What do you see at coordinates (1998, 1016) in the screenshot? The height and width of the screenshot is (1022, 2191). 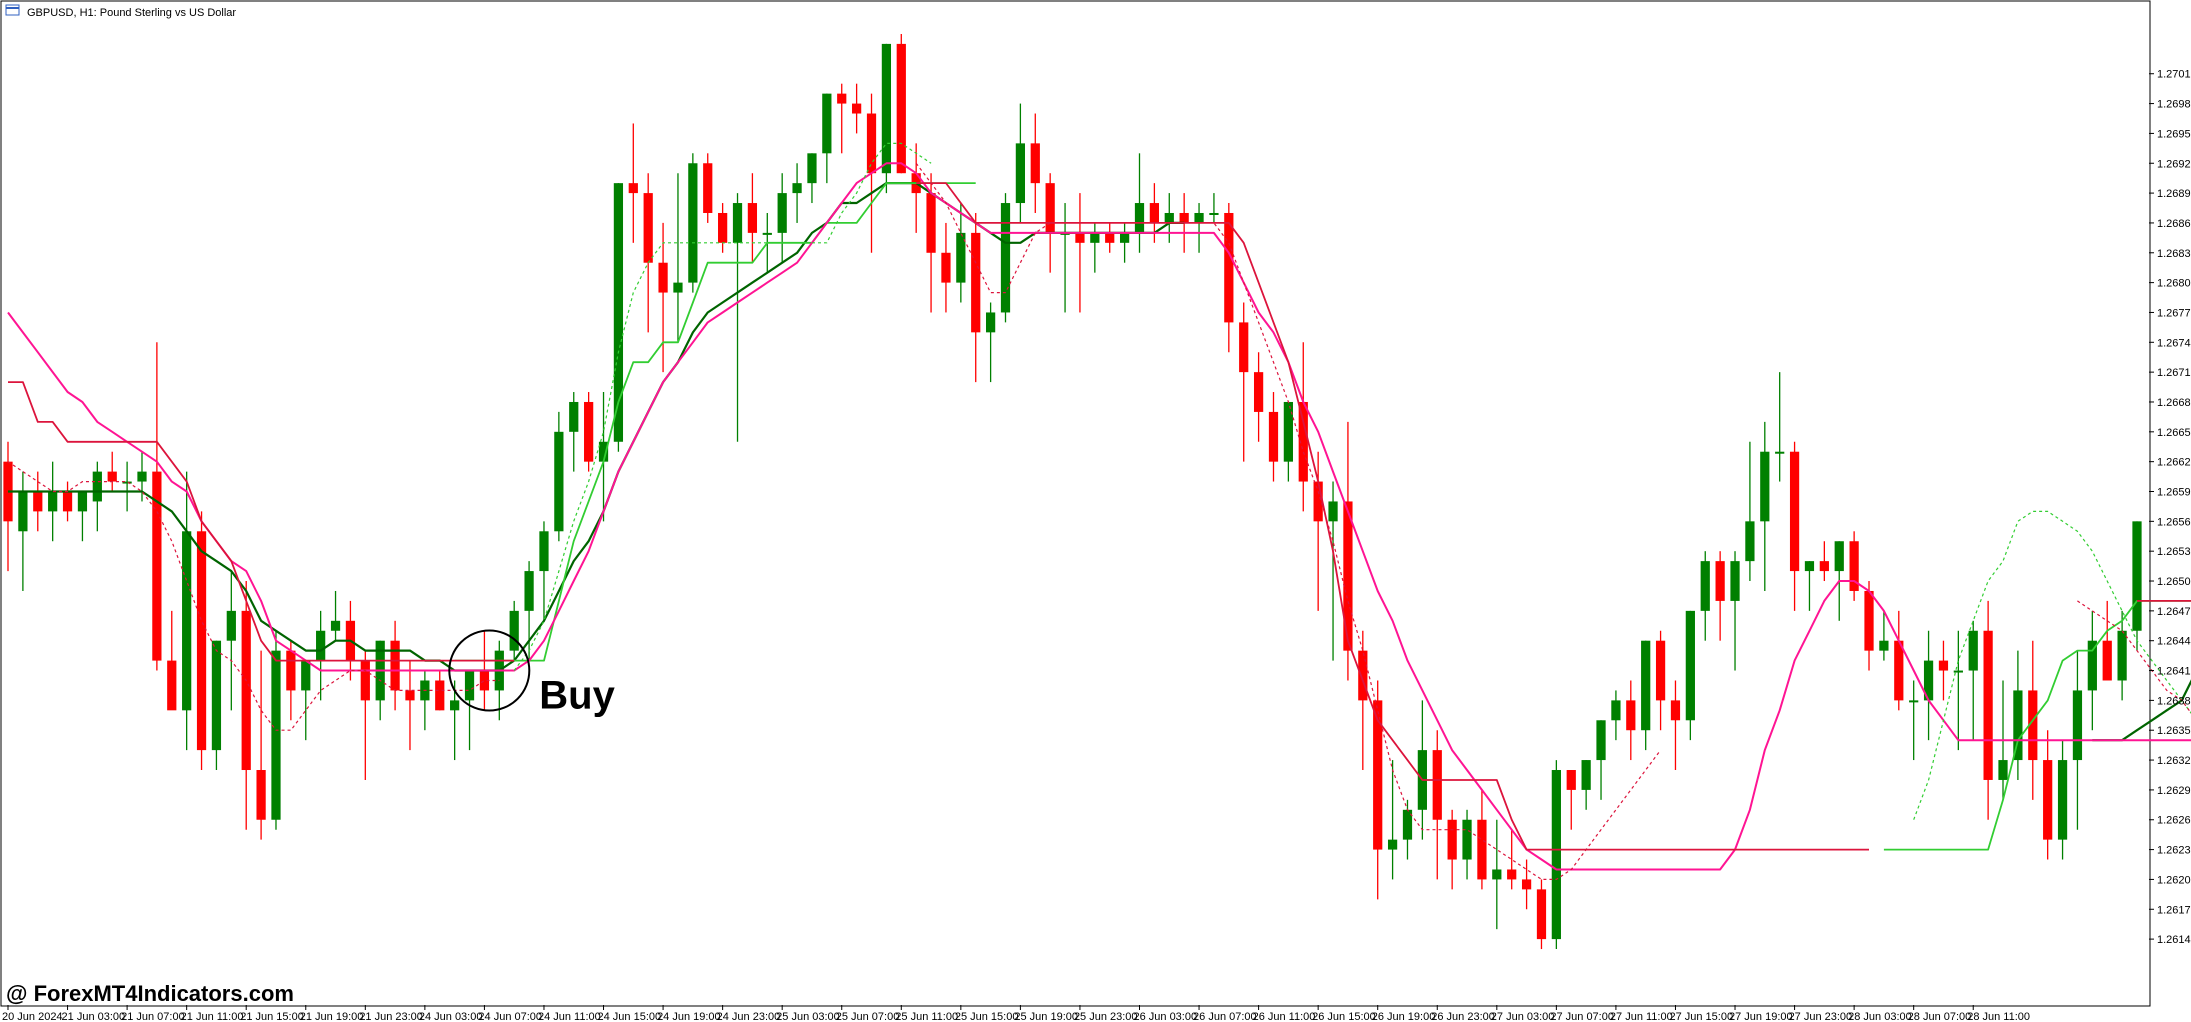 I see `x-tick-label: 28 Jun 11:00` at bounding box center [1998, 1016].